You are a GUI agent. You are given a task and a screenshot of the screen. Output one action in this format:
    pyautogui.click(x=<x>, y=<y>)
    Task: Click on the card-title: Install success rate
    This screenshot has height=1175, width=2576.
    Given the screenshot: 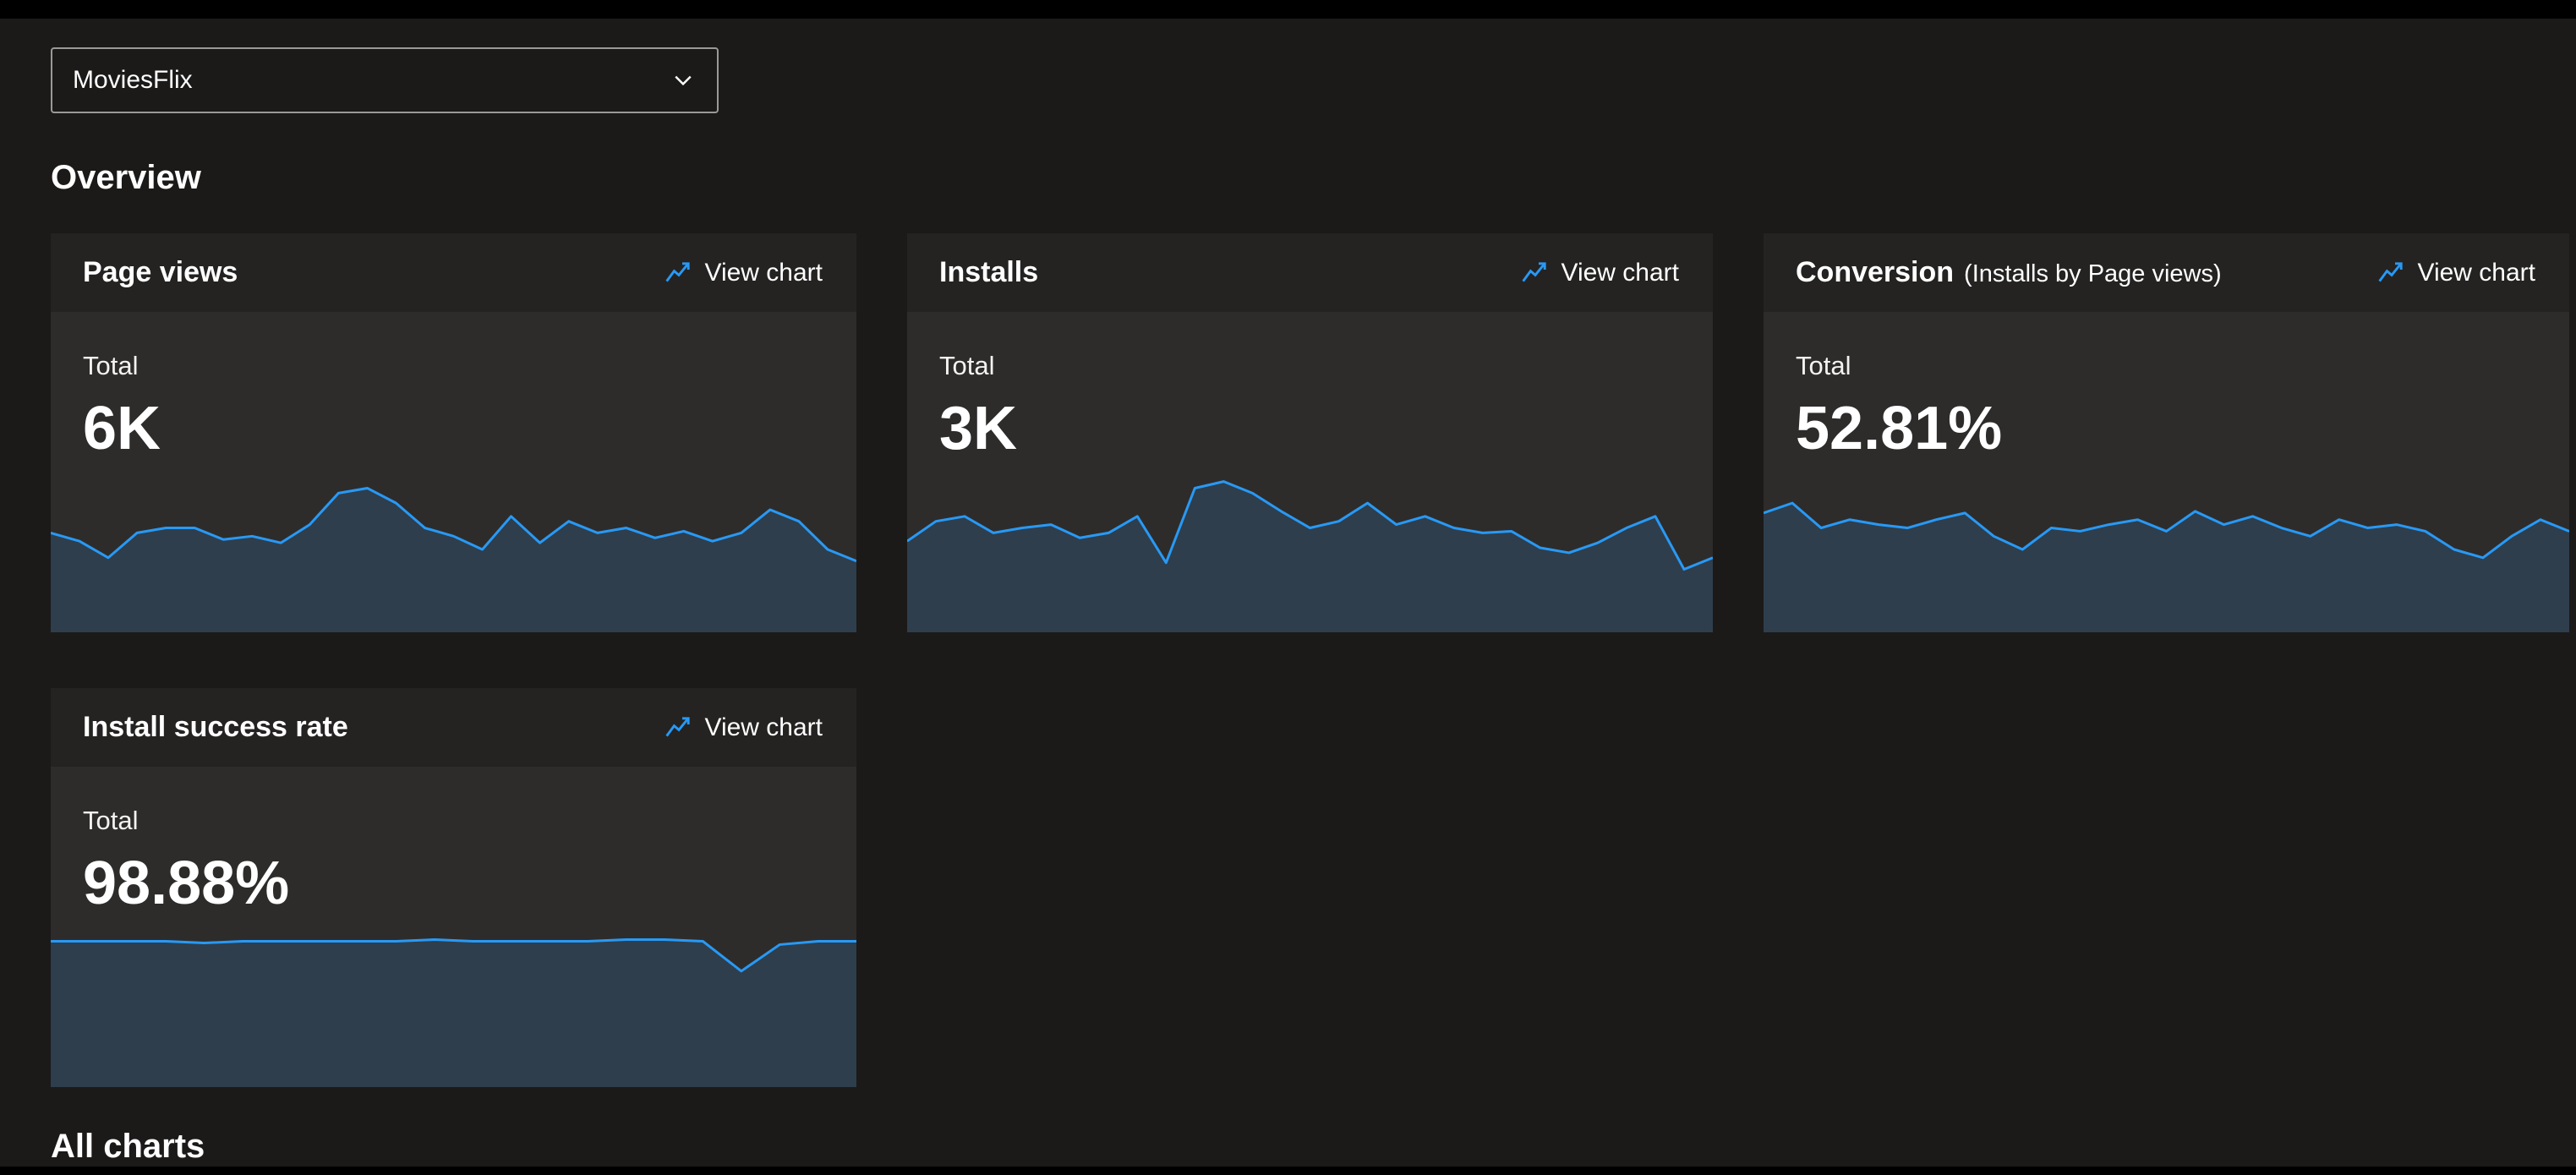 What is the action you would take?
    pyautogui.click(x=216, y=727)
    